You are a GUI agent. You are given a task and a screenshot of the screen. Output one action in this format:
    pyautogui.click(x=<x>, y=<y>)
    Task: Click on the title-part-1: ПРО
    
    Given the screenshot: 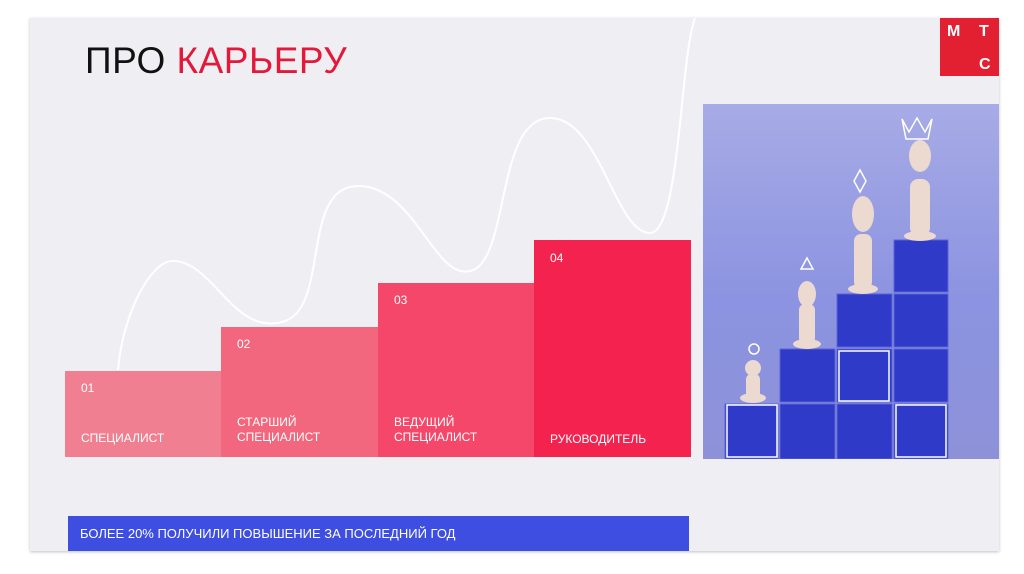 What is the action you would take?
    pyautogui.click(x=131, y=60)
    